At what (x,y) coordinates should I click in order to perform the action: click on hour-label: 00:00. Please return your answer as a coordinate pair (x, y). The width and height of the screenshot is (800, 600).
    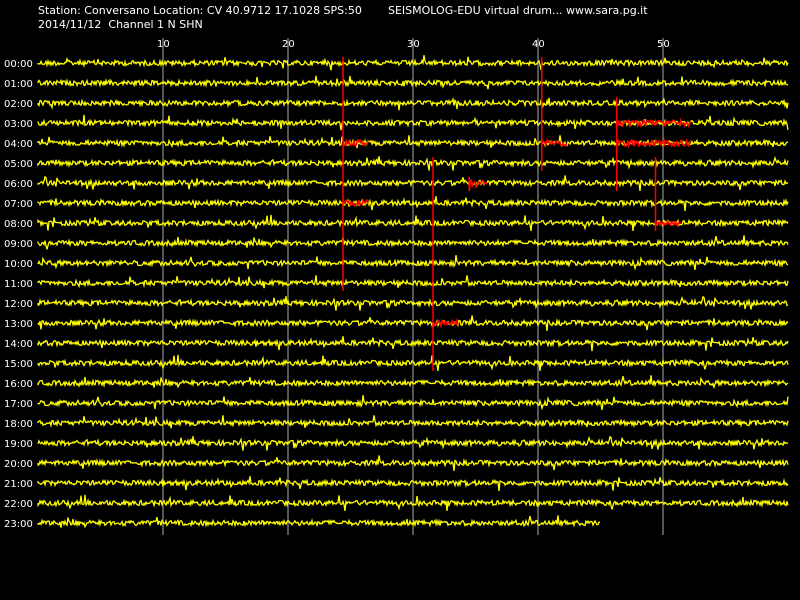
    Looking at the image, I should click on (18, 64).